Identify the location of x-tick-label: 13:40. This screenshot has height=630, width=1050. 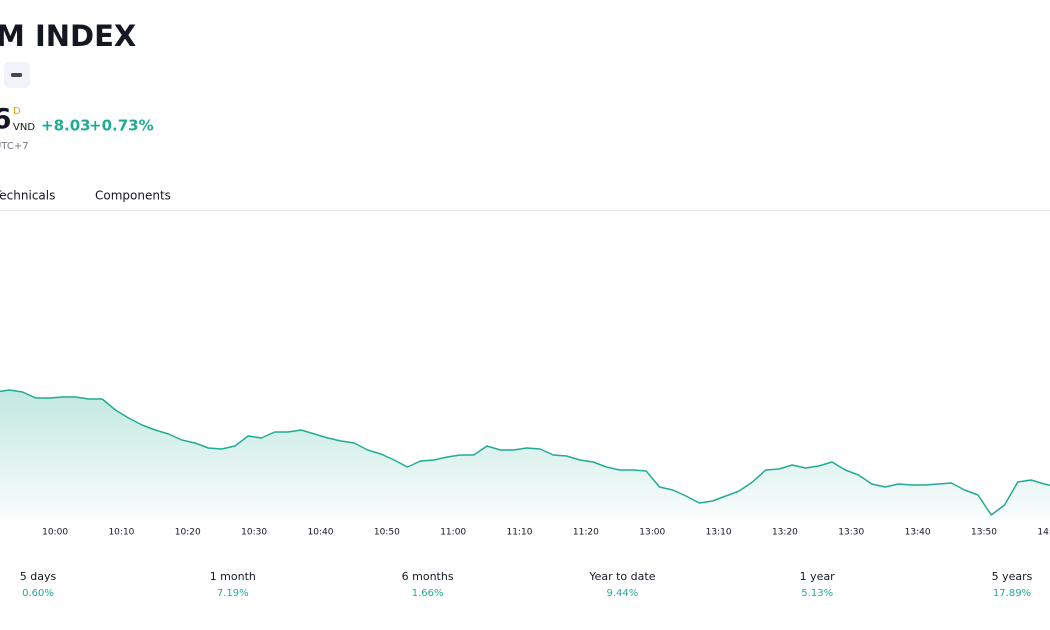
(918, 533).